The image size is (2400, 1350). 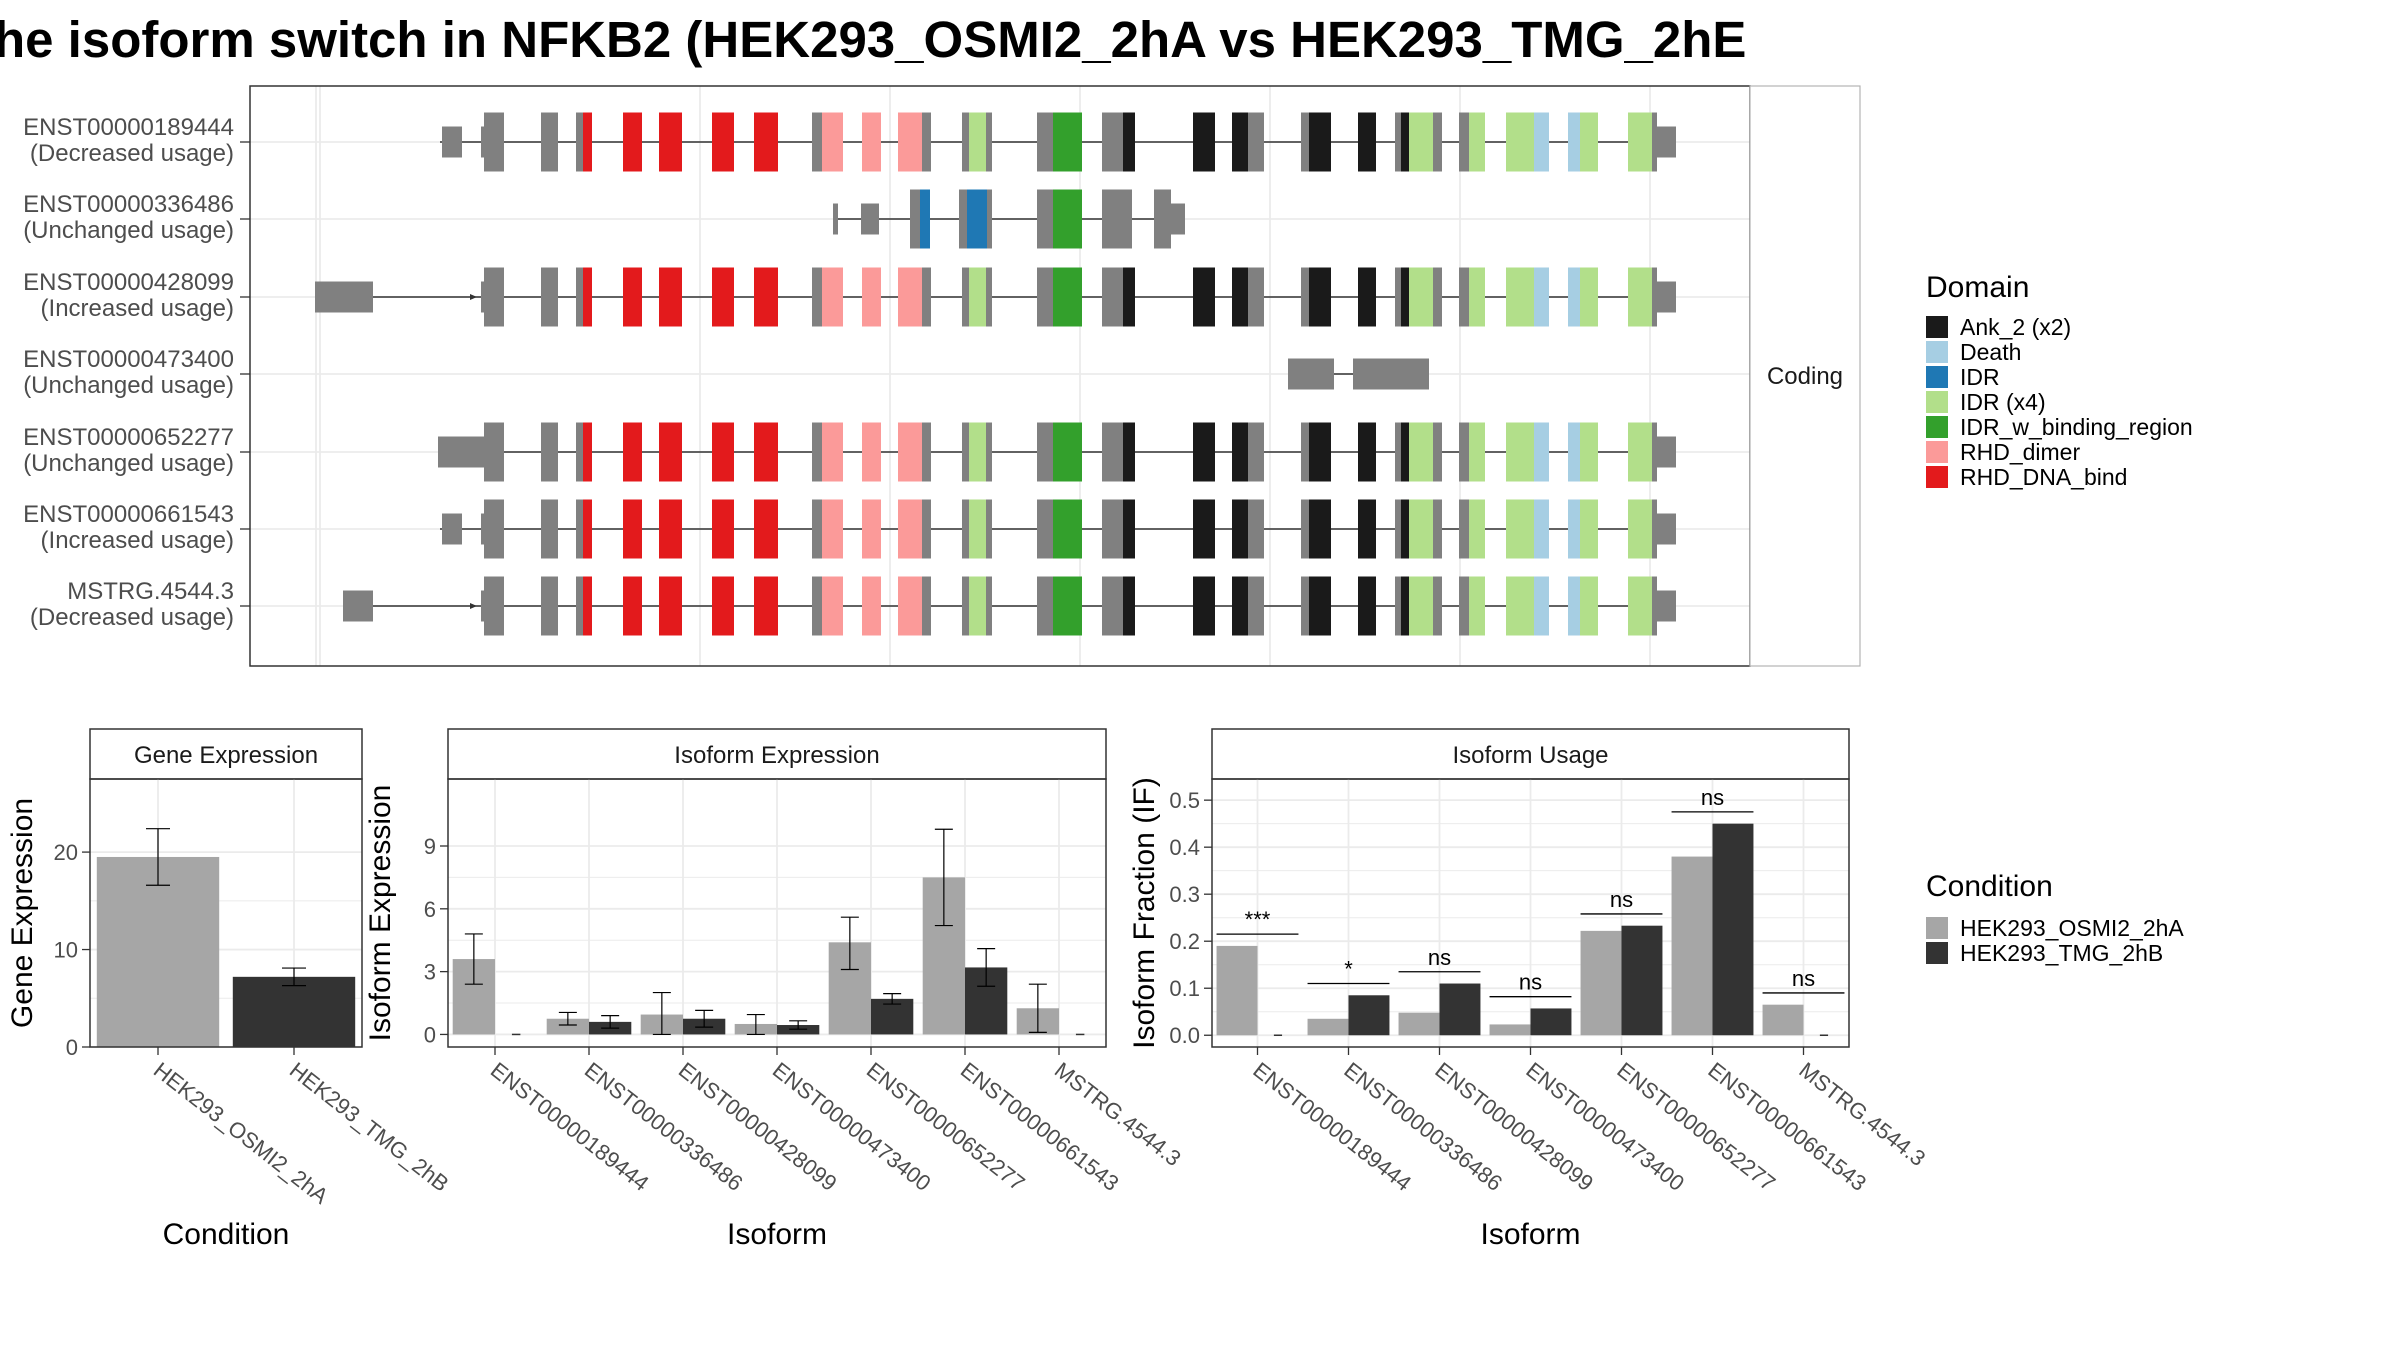 I want to click on x-tick-label: ENST00000652277, so click(x=946, y=1126).